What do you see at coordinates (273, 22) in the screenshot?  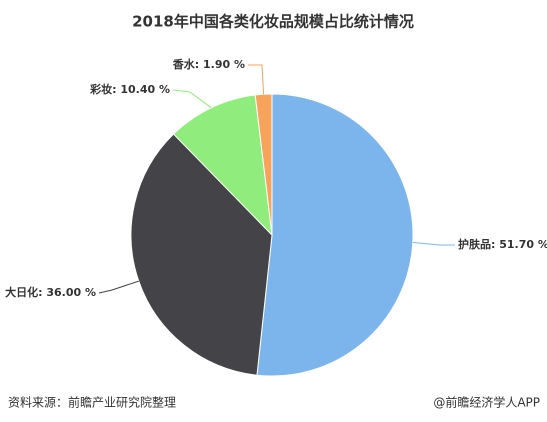 I see `chart-title: 2018年中国各类化妆品规模占比统计情况` at bounding box center [273, 22].